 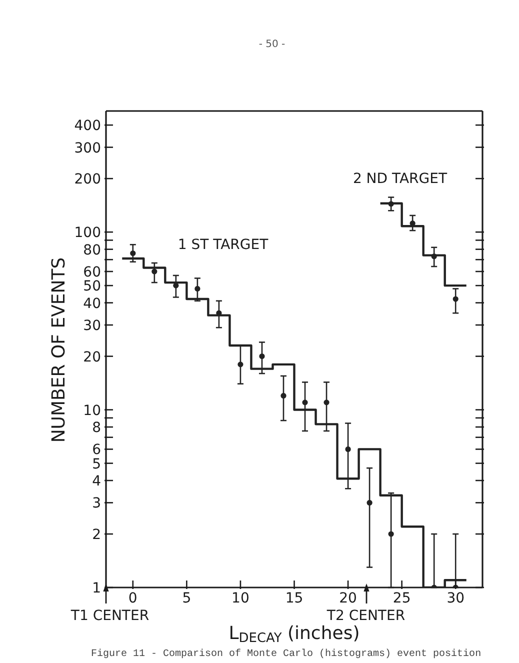 I want to click on x-tick-label: 5, so click(x=187, y=598).